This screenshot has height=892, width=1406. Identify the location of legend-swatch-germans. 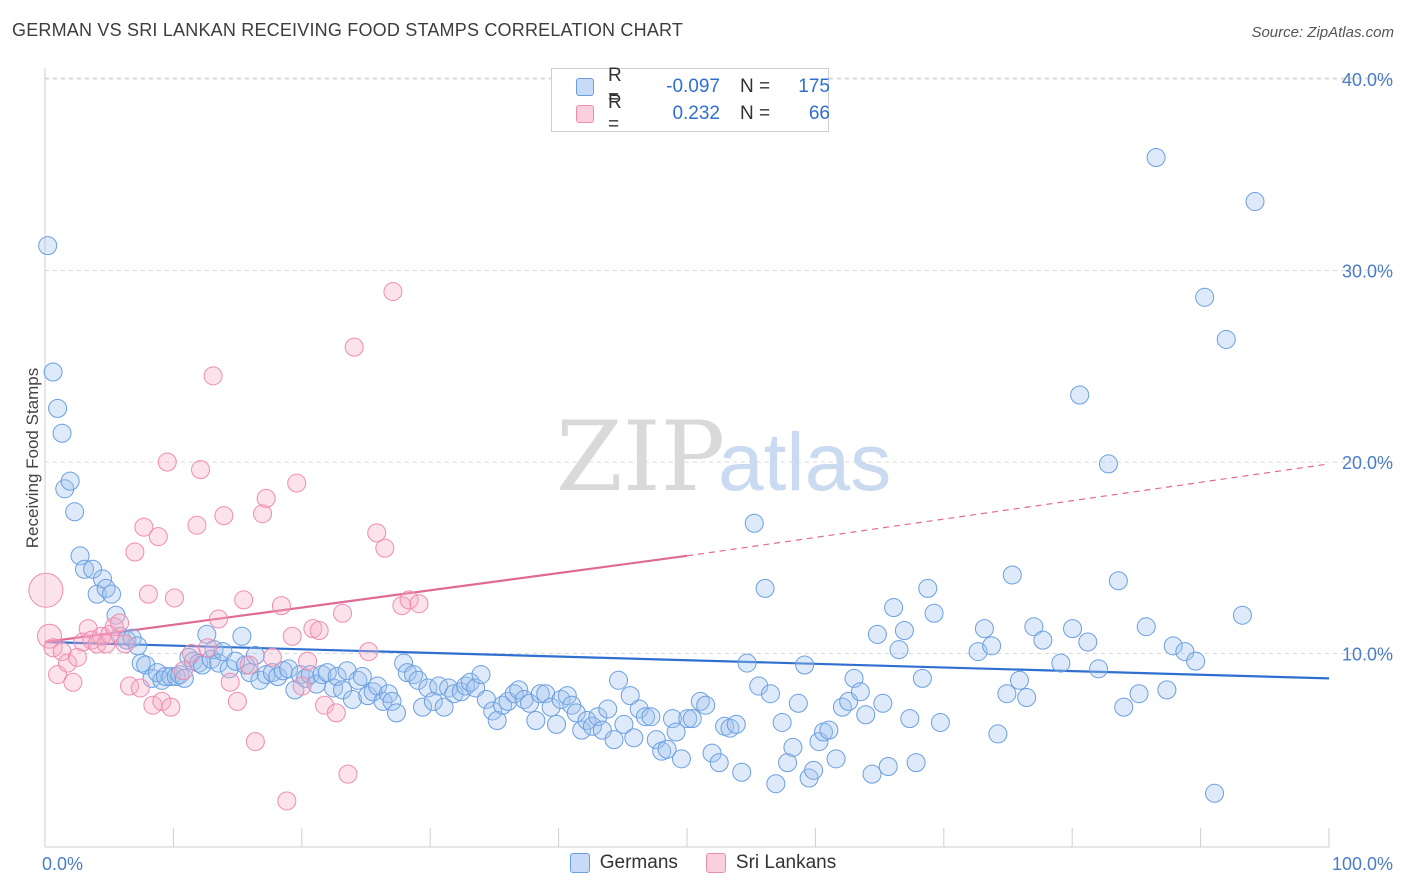
(585, 87).